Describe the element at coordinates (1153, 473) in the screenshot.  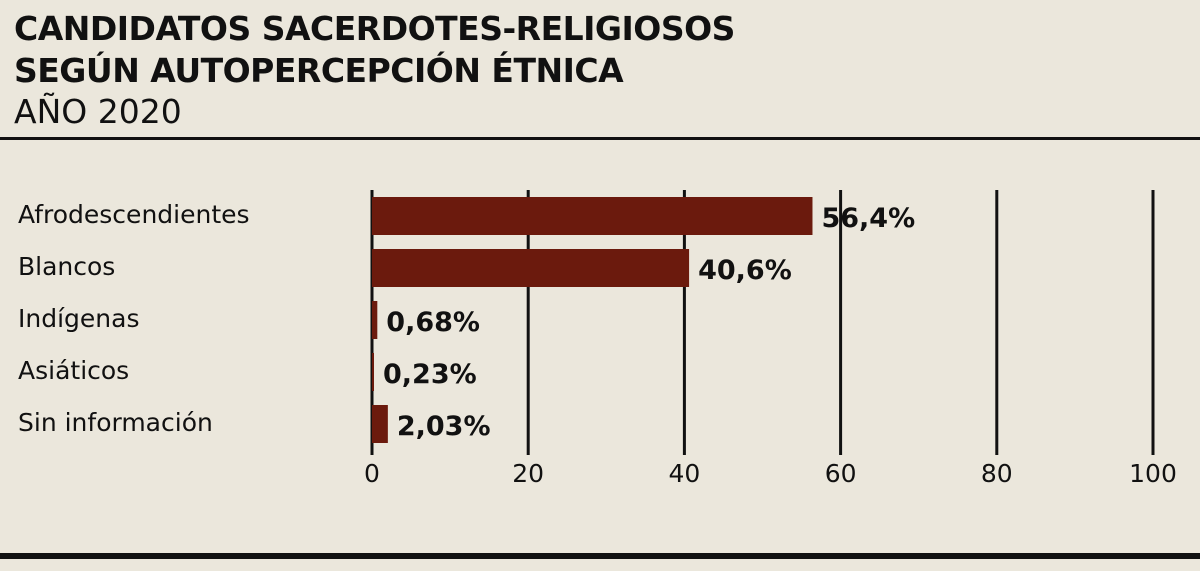
I see `tick-label-100: 100` at that location.